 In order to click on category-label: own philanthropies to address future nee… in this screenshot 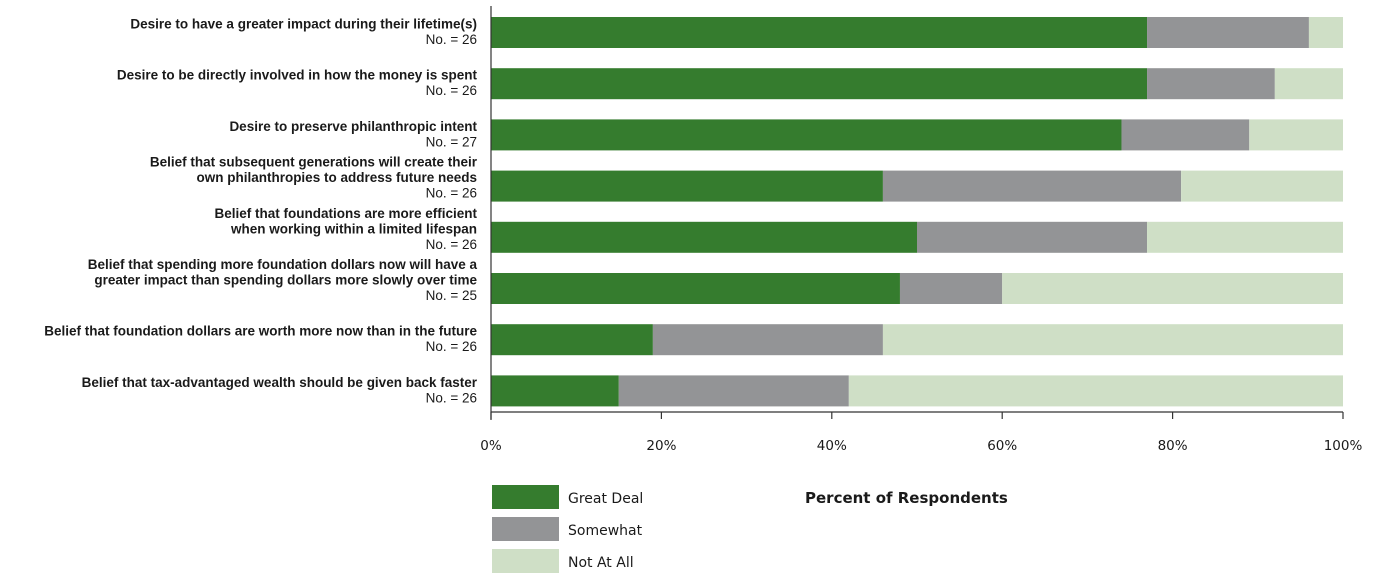, I will do `click(336, 177)`.